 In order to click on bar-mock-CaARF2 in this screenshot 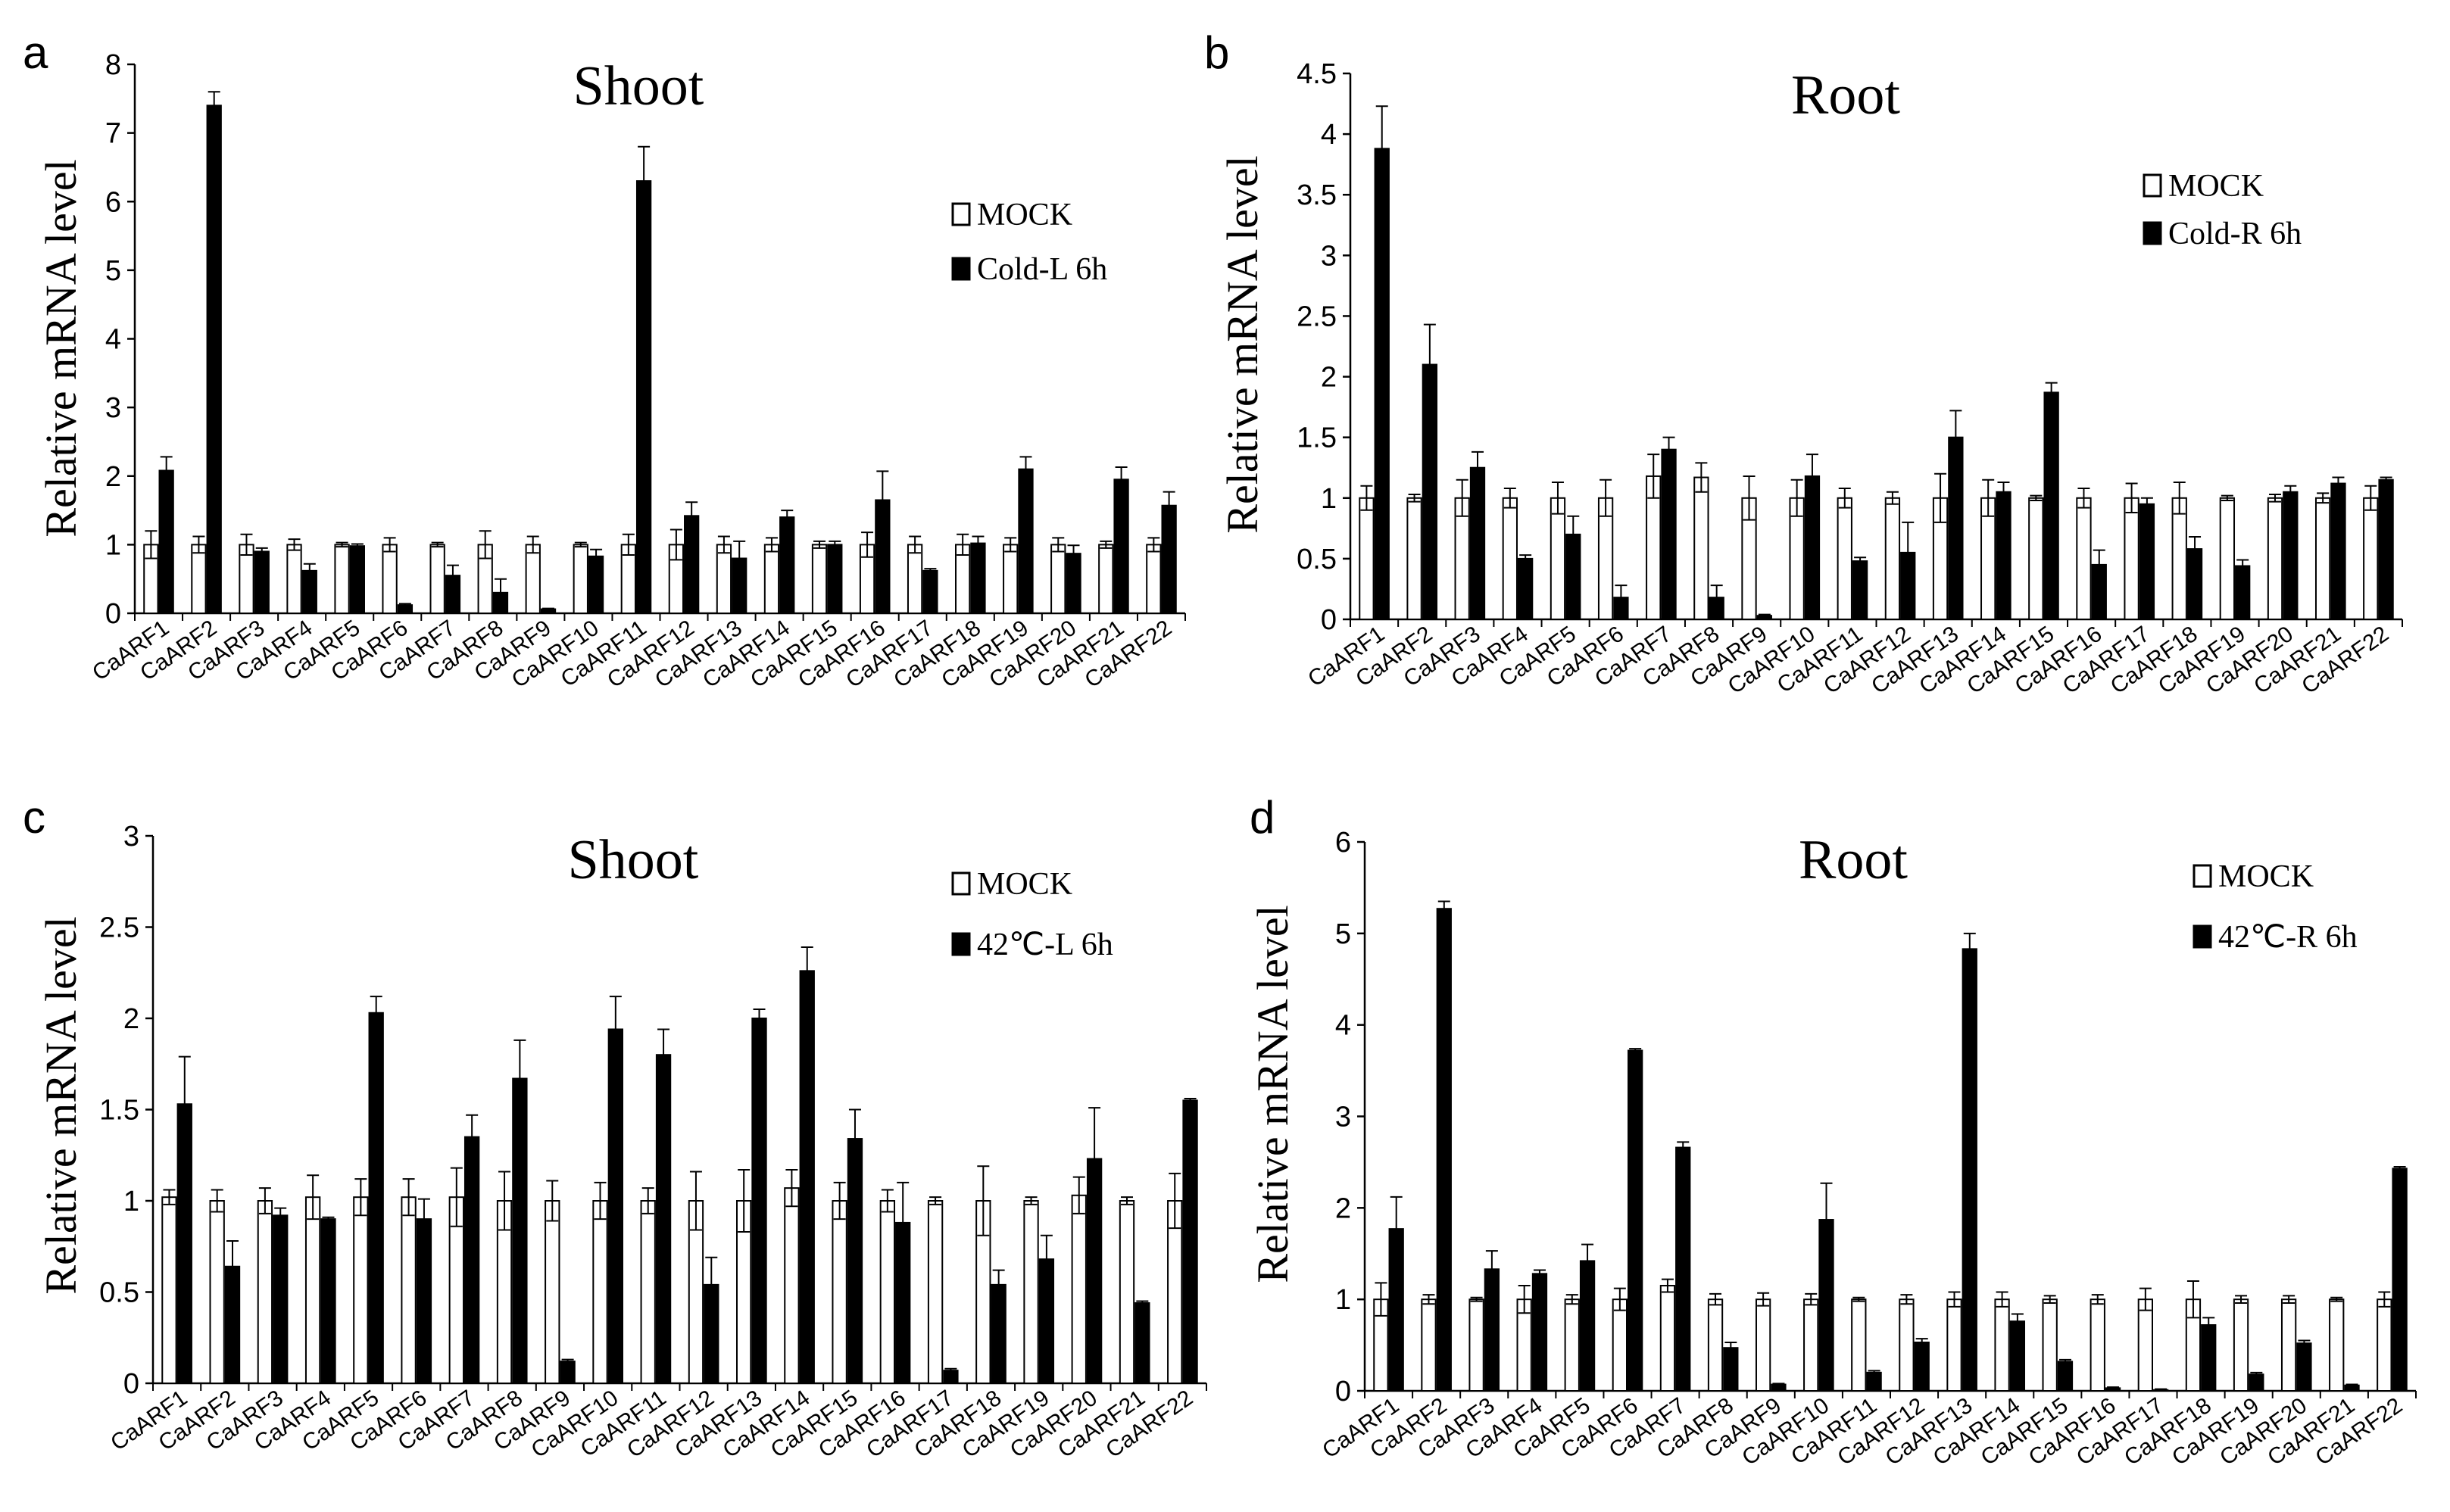, I will do `click(199, 579)`.